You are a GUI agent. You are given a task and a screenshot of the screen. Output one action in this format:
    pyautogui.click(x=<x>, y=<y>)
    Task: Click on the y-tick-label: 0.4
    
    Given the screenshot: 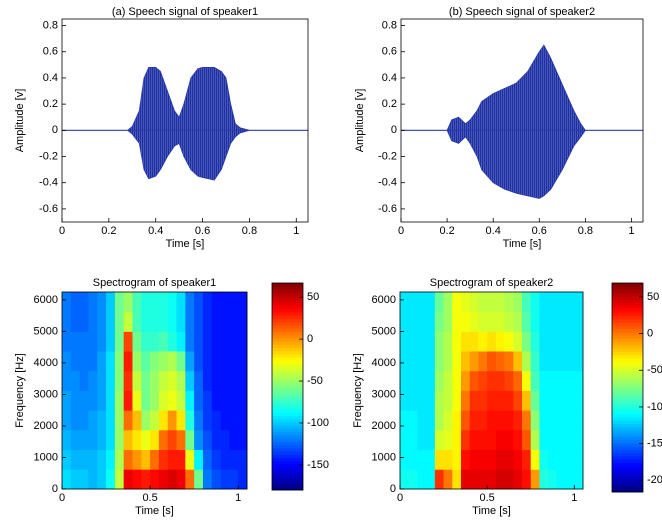 What is the action you would take?
    pyautogui.click(x=389, y=78)
    